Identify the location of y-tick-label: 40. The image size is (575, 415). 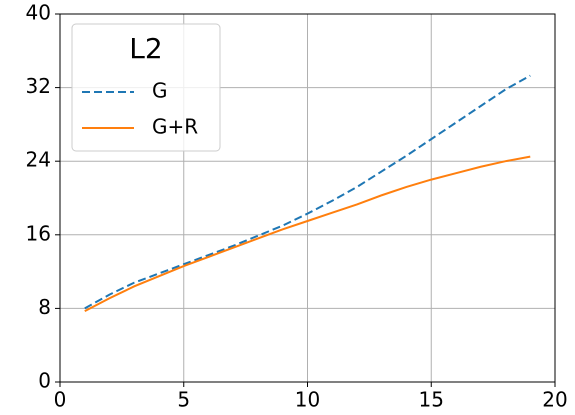
(38, 13).